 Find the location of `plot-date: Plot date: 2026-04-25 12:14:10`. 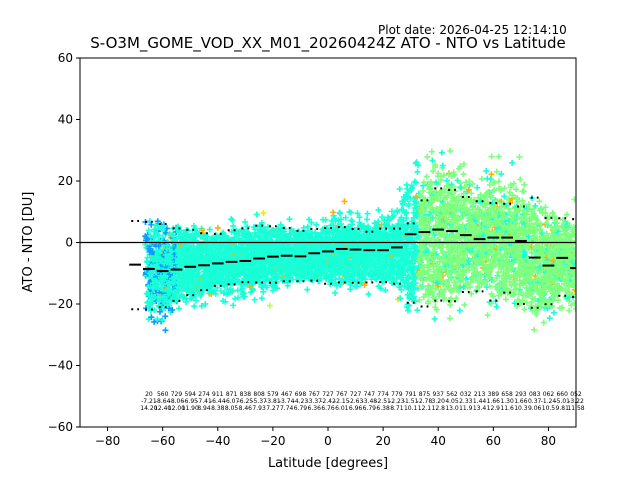

plot-date: Plot date: 2026-04-25 12:14:10 is located at coordinates (472, 30).